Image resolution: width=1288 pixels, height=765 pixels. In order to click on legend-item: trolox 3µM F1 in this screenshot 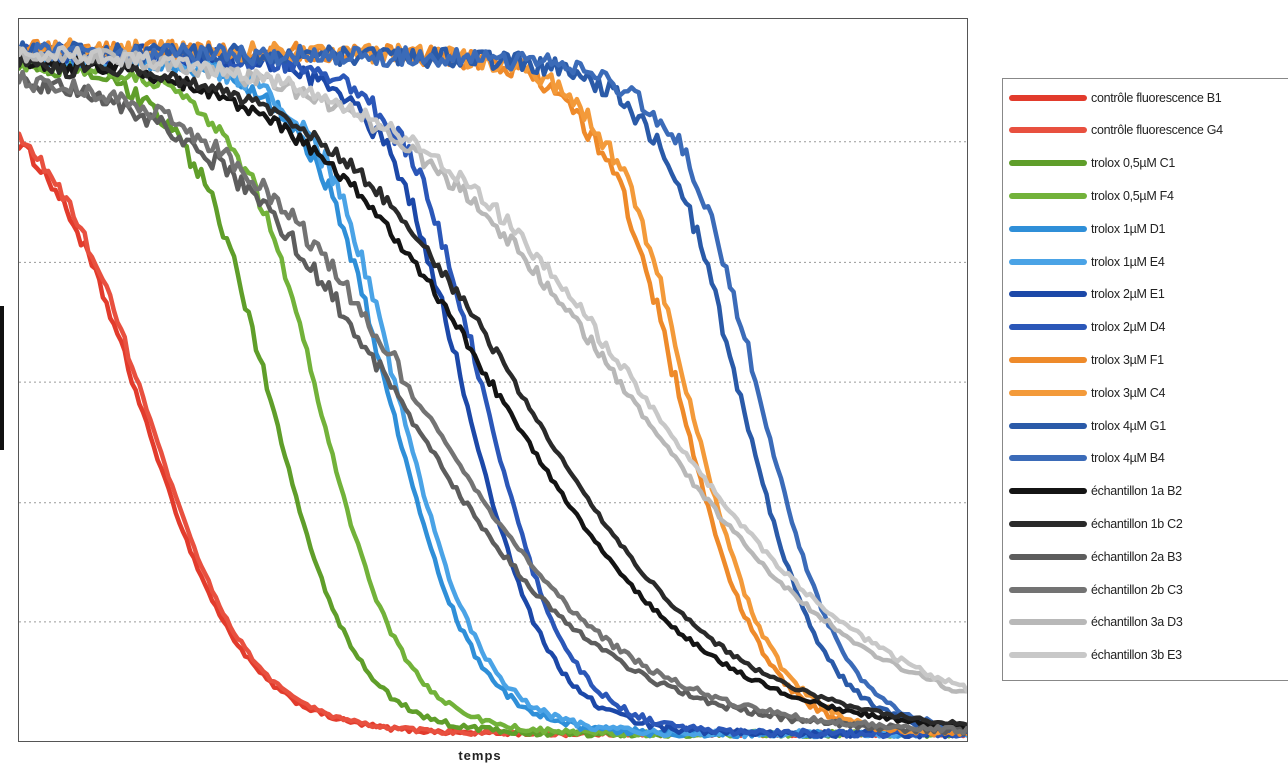, I will do `click(1145, 359)`.